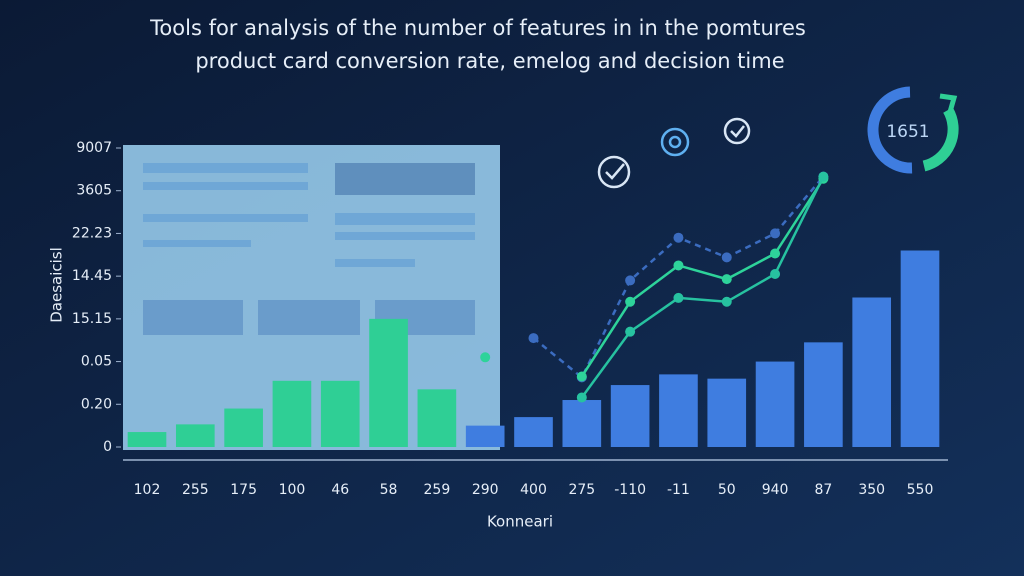 The width and height of the screenshot is (1024, 576). Describe the element at coordinates (775, 490) in the screenshot. I see `x-tick-label: 940` at that location.